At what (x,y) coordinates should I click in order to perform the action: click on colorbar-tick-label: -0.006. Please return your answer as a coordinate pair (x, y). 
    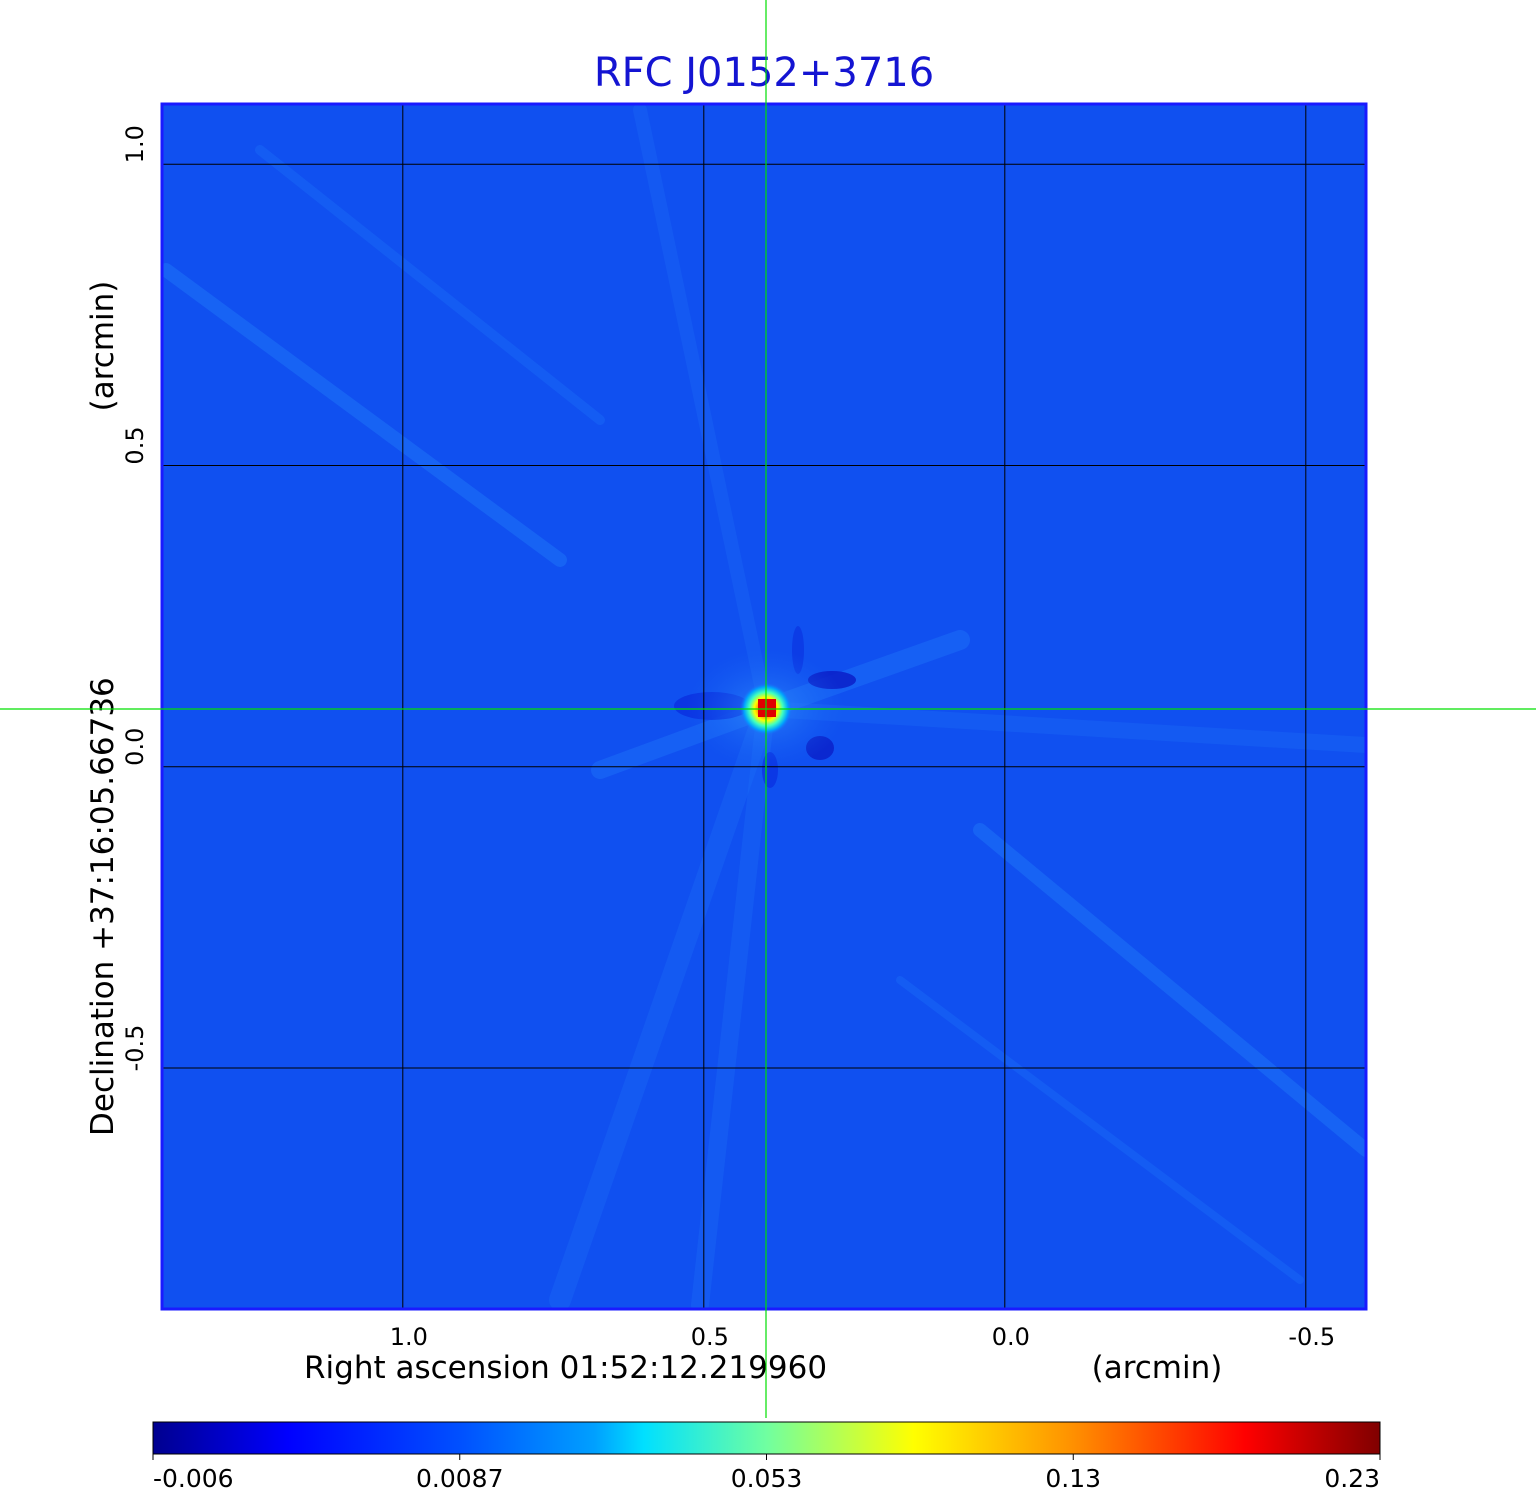
    Looking at the image, I should click on (193, 1478).